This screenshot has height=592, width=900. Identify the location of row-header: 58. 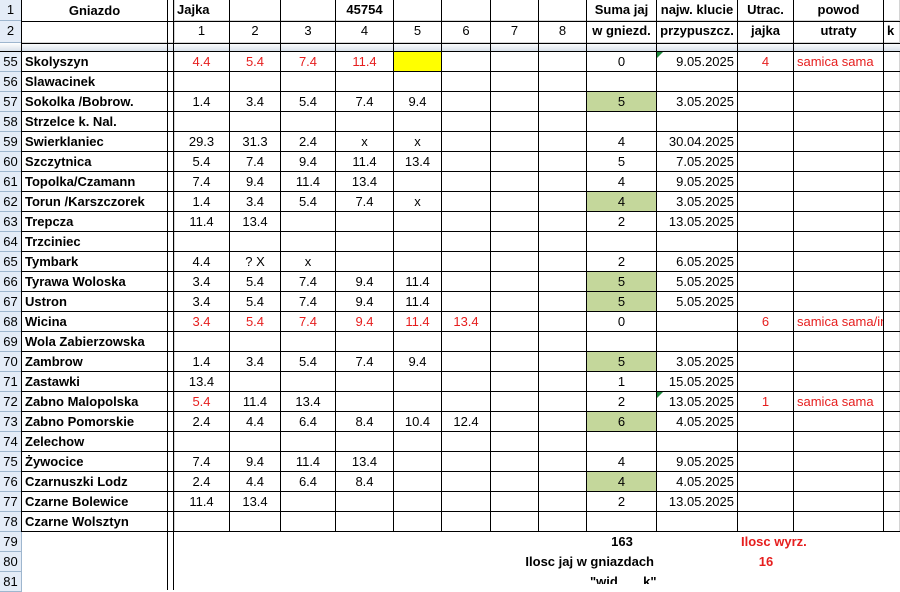
(11, 122).